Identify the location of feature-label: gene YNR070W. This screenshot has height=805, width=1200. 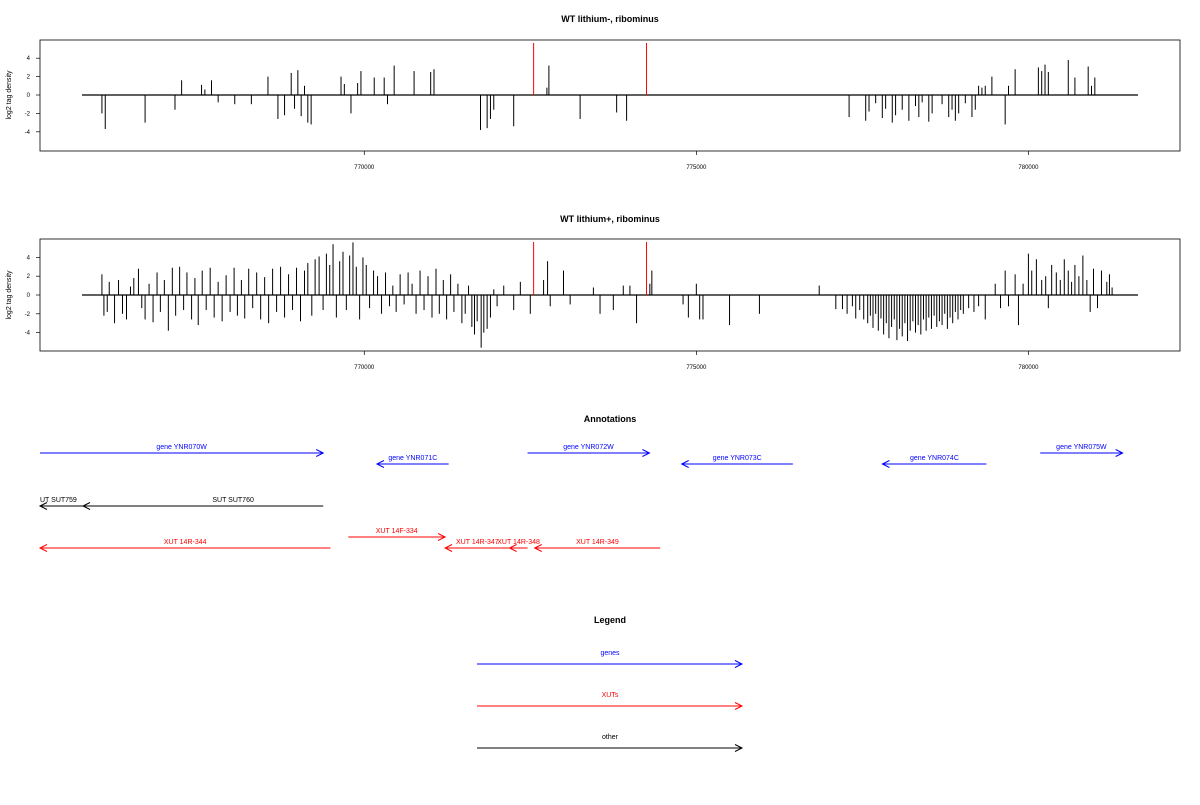
(181, 447).